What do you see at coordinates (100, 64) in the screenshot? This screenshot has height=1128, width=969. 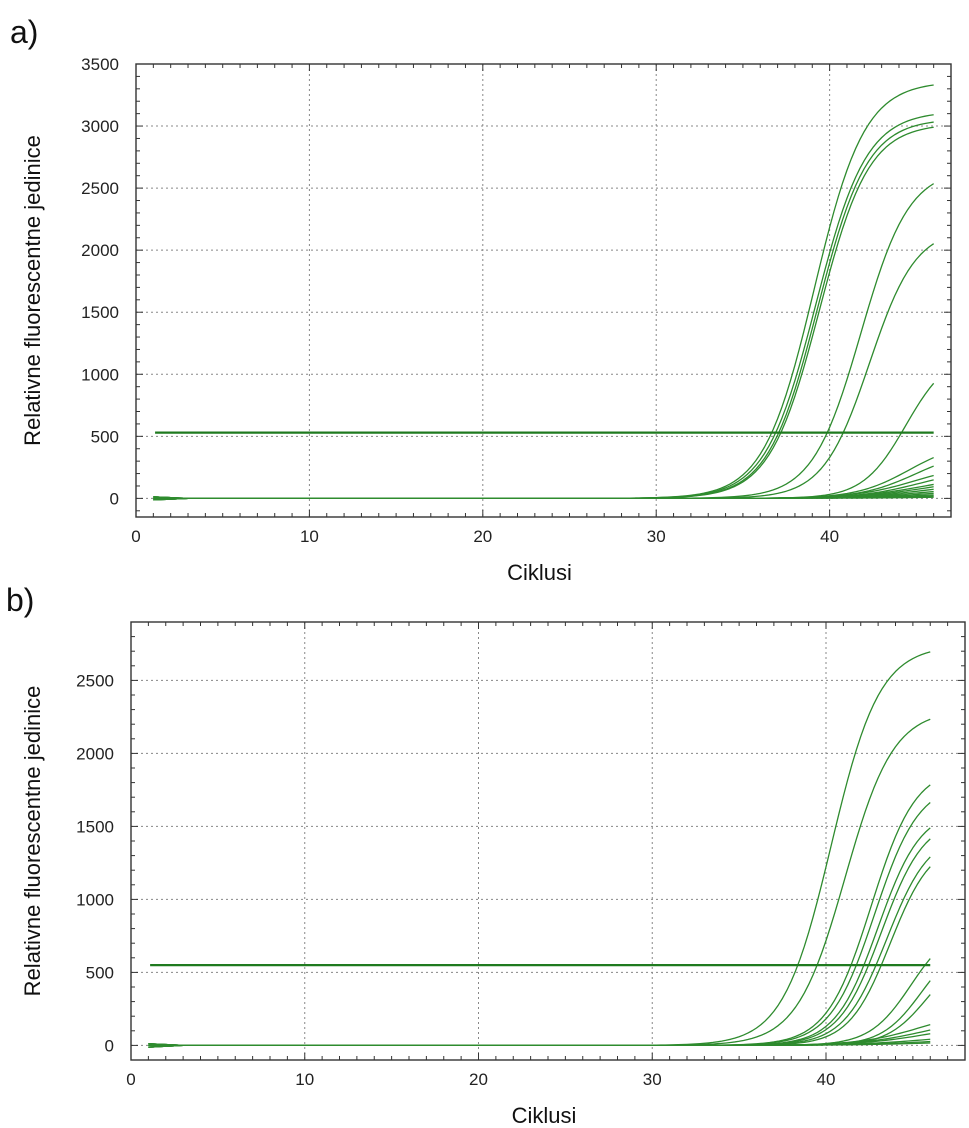 I see `y-tick-label: 3500` at bounding box center [100, 64].